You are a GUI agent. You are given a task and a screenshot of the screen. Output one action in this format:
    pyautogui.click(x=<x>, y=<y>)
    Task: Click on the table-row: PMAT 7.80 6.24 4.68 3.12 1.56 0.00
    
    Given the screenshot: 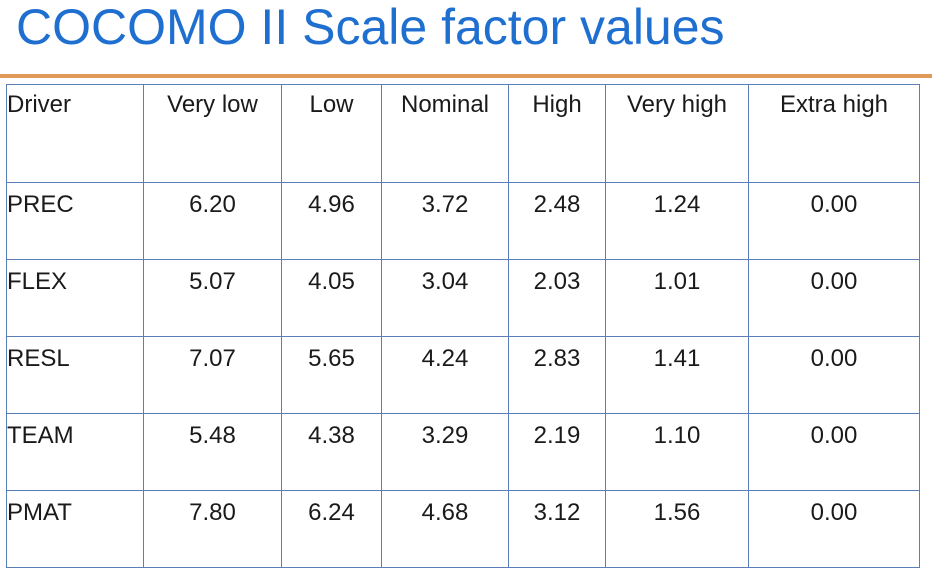 What is the action you would take?
    pyautogui.click(x=463, y=529)
    